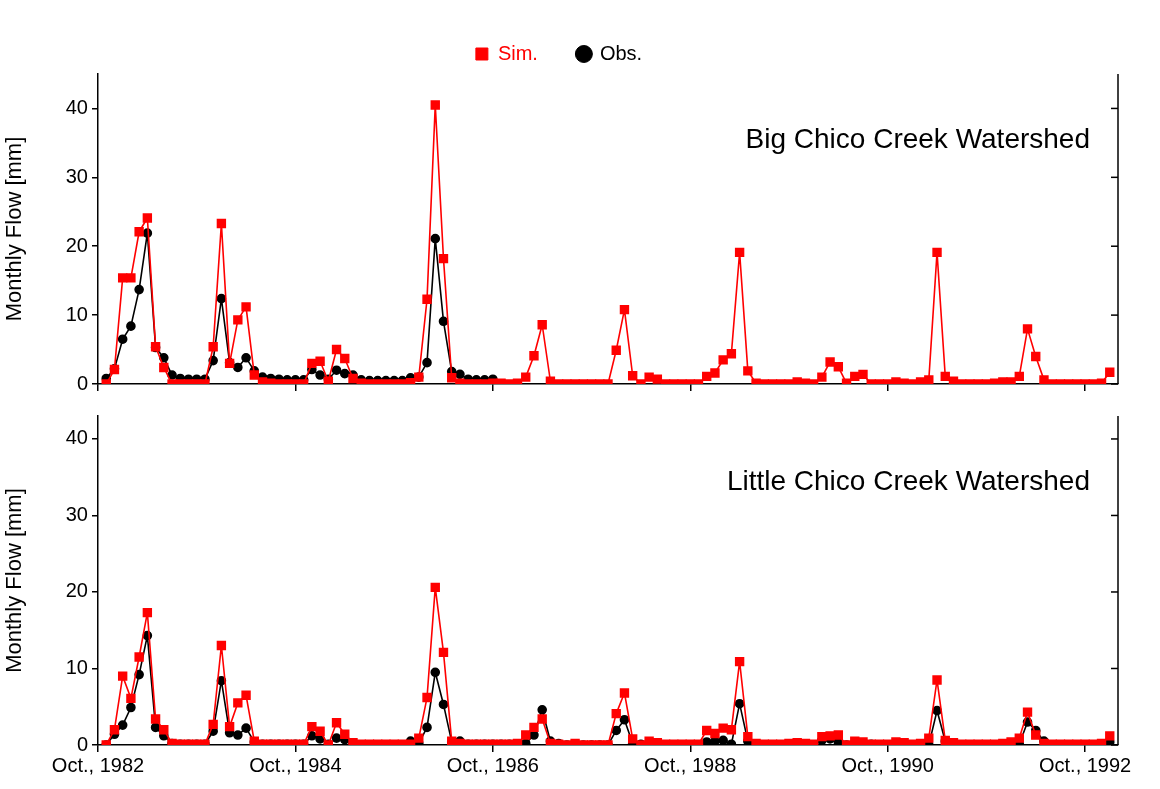 The image size is (1160, 789). I want to click on x-tick-label: Oct., 1990, so click(887, 764).